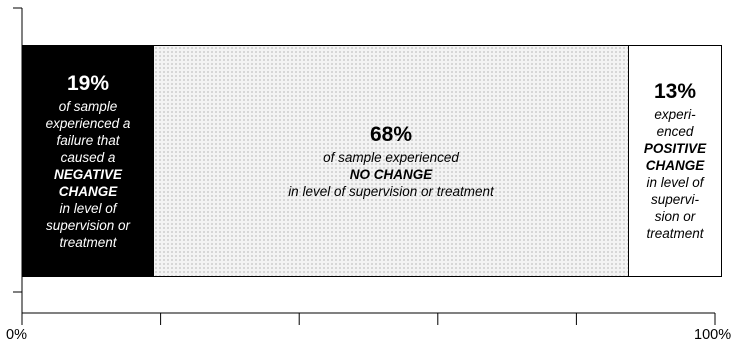  I want to click on desc-line: enced, so click(675, 131).